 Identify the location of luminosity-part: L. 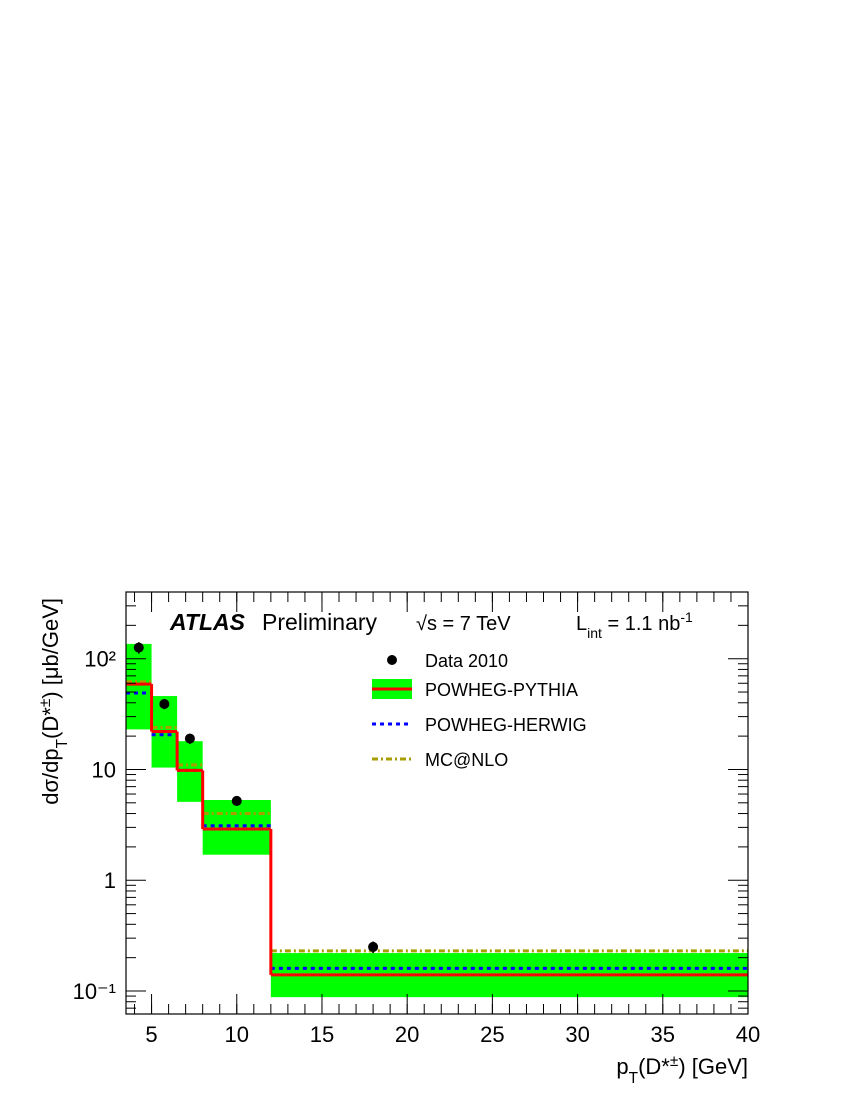
(581, 624).